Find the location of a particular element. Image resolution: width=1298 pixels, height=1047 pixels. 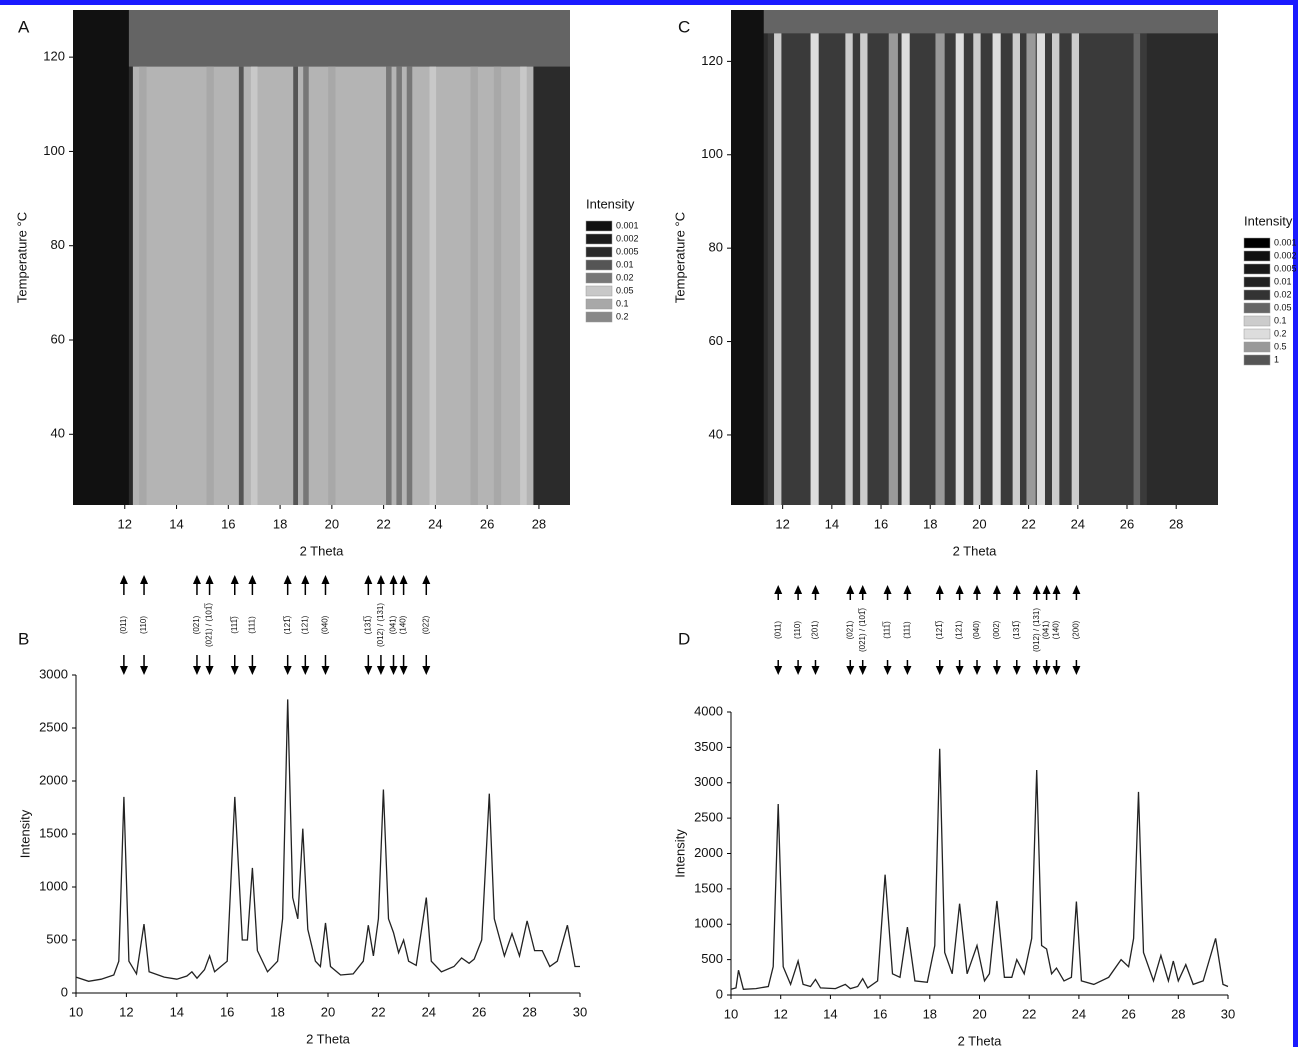

panel-label: C is located at coordinates (684, 26).